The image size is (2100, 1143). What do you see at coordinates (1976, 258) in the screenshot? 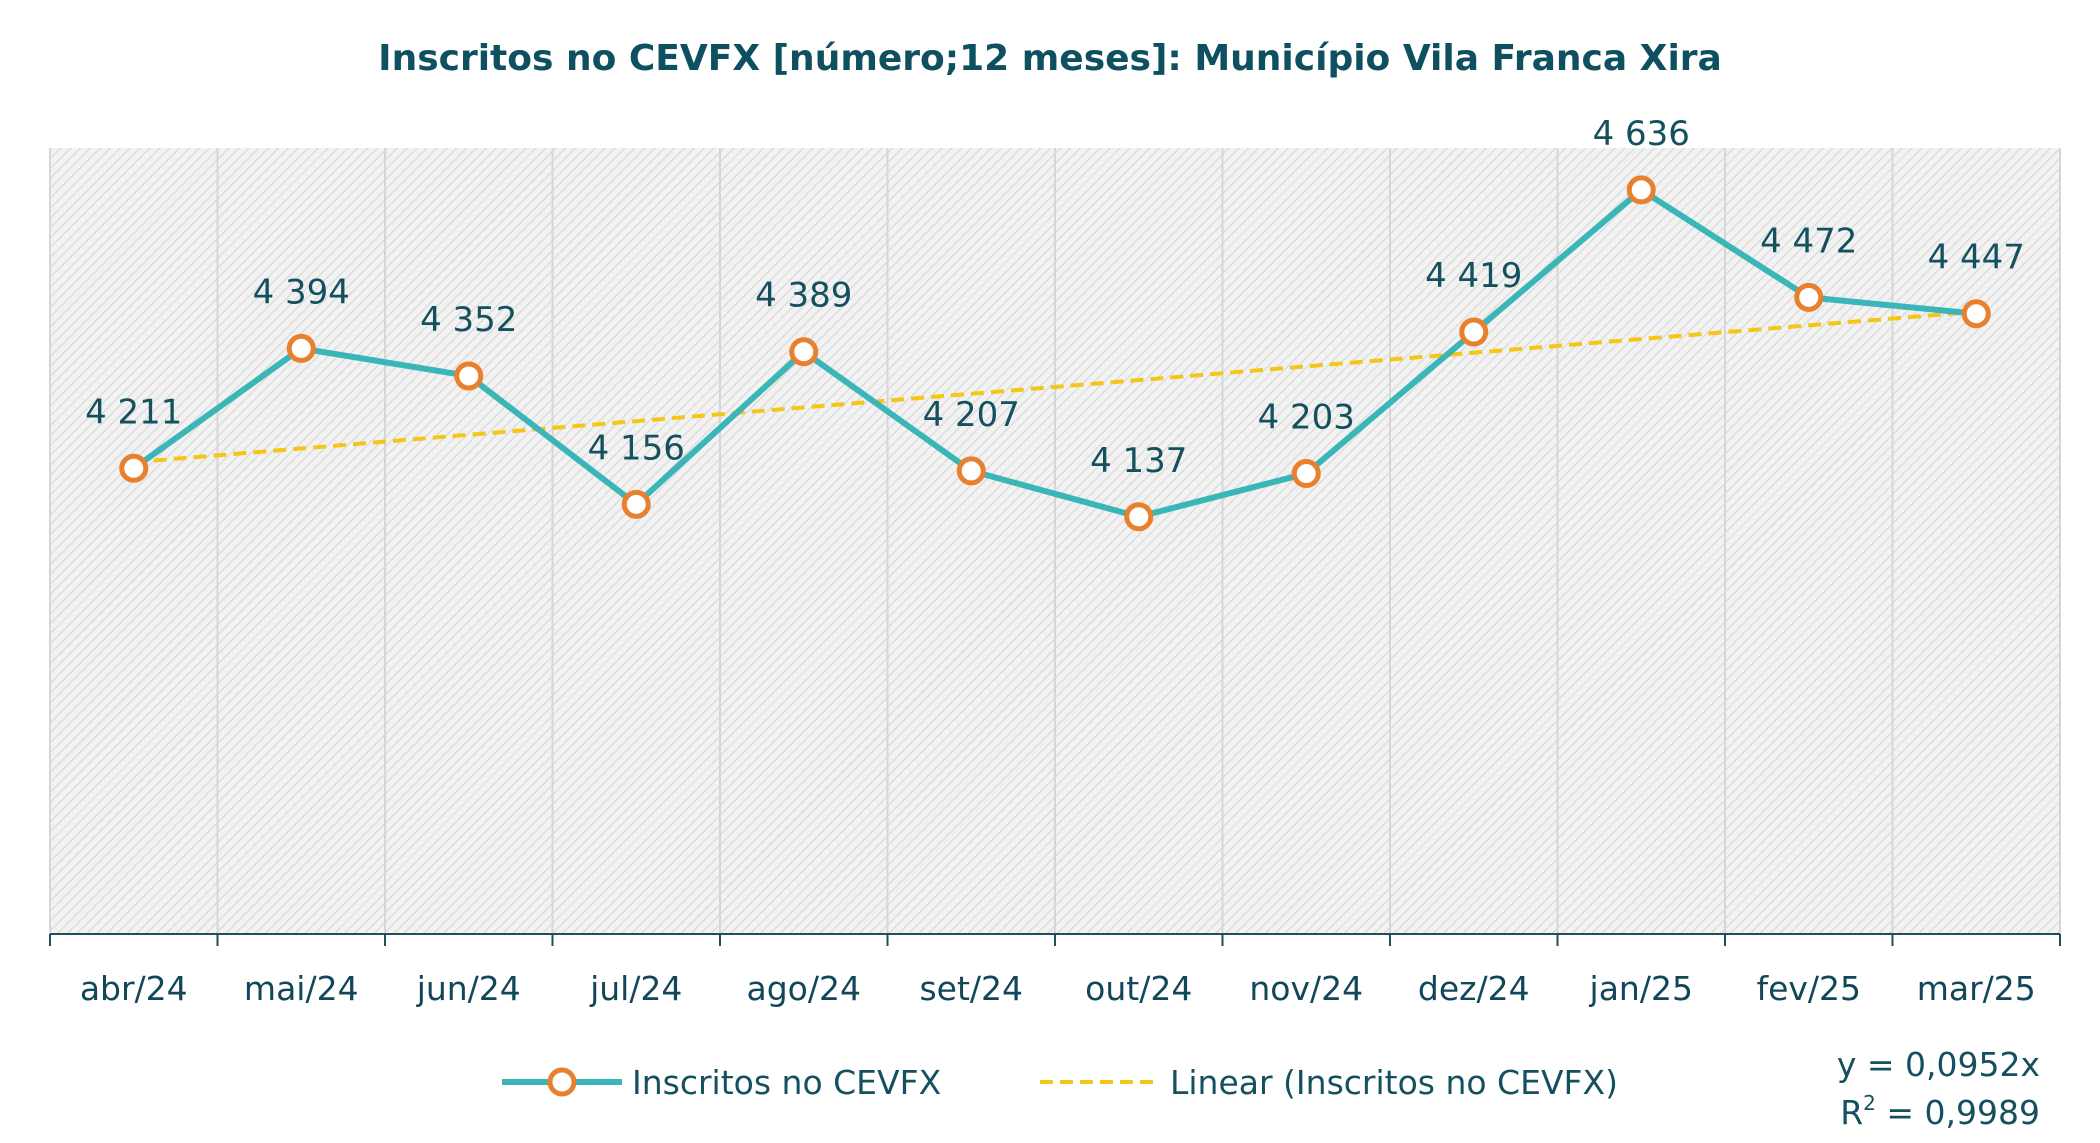
I see `data-label: 4 447` at bounding box center [1976, 258].